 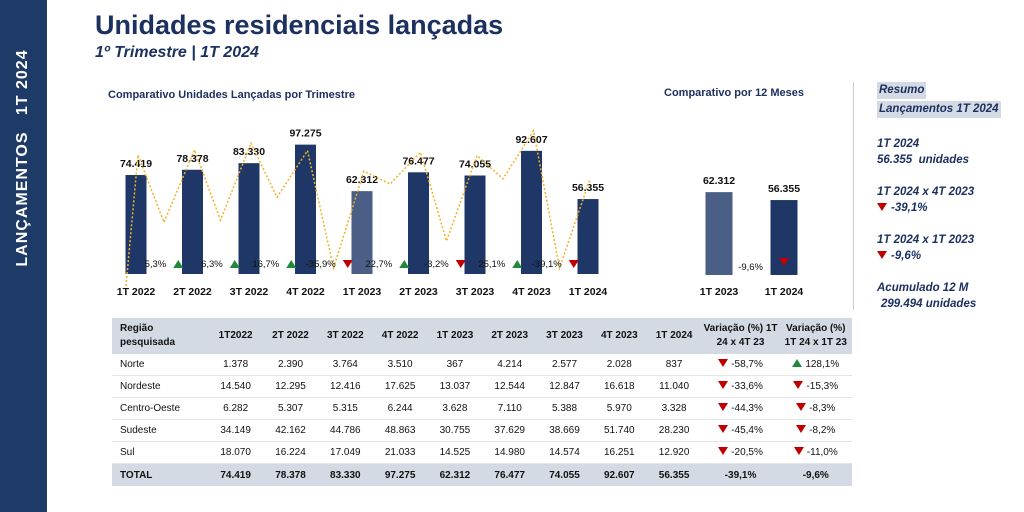 I want to click on change-label: 22,7%, so click(x=378, y=264).